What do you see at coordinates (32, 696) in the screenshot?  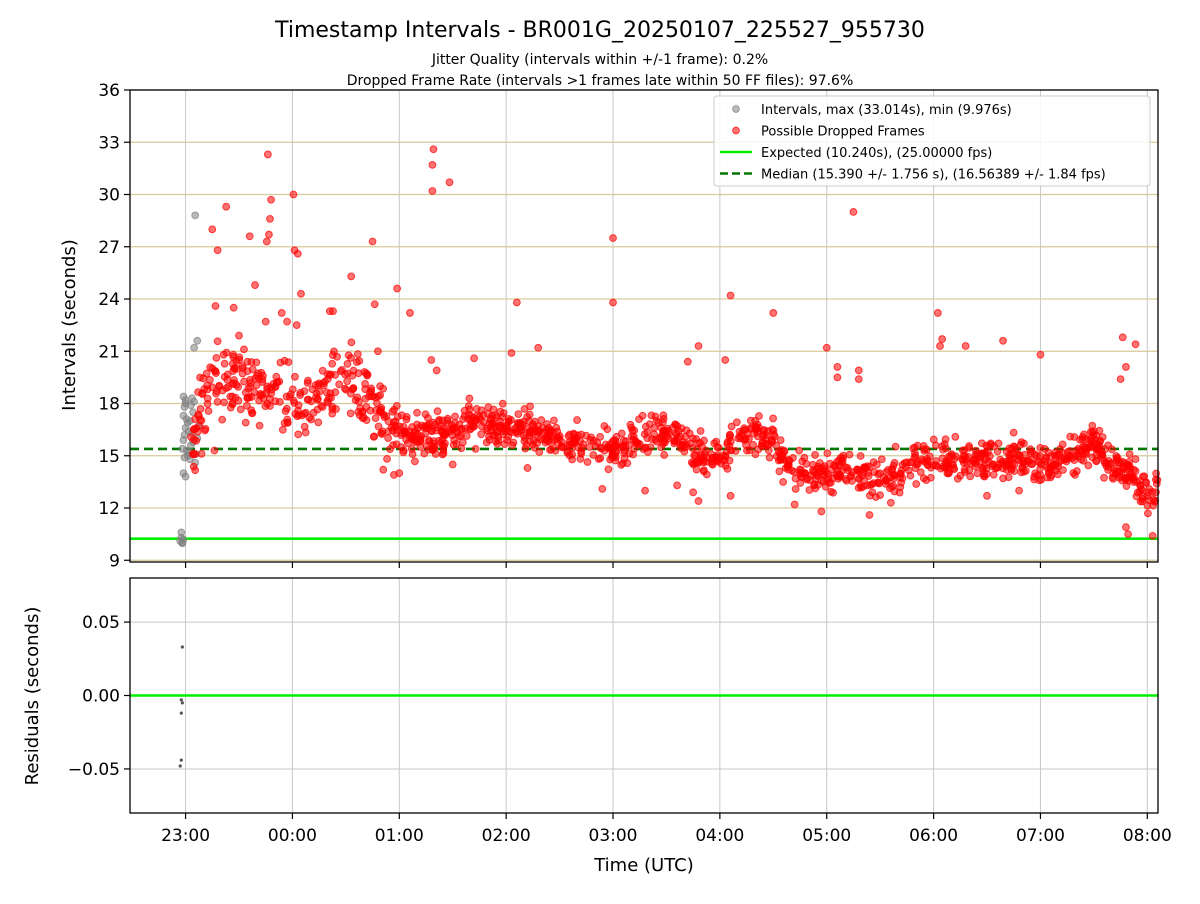 I see `bottom-panel-y-axis-label: Residuals (seconds)` at bounding box center [32, 696].